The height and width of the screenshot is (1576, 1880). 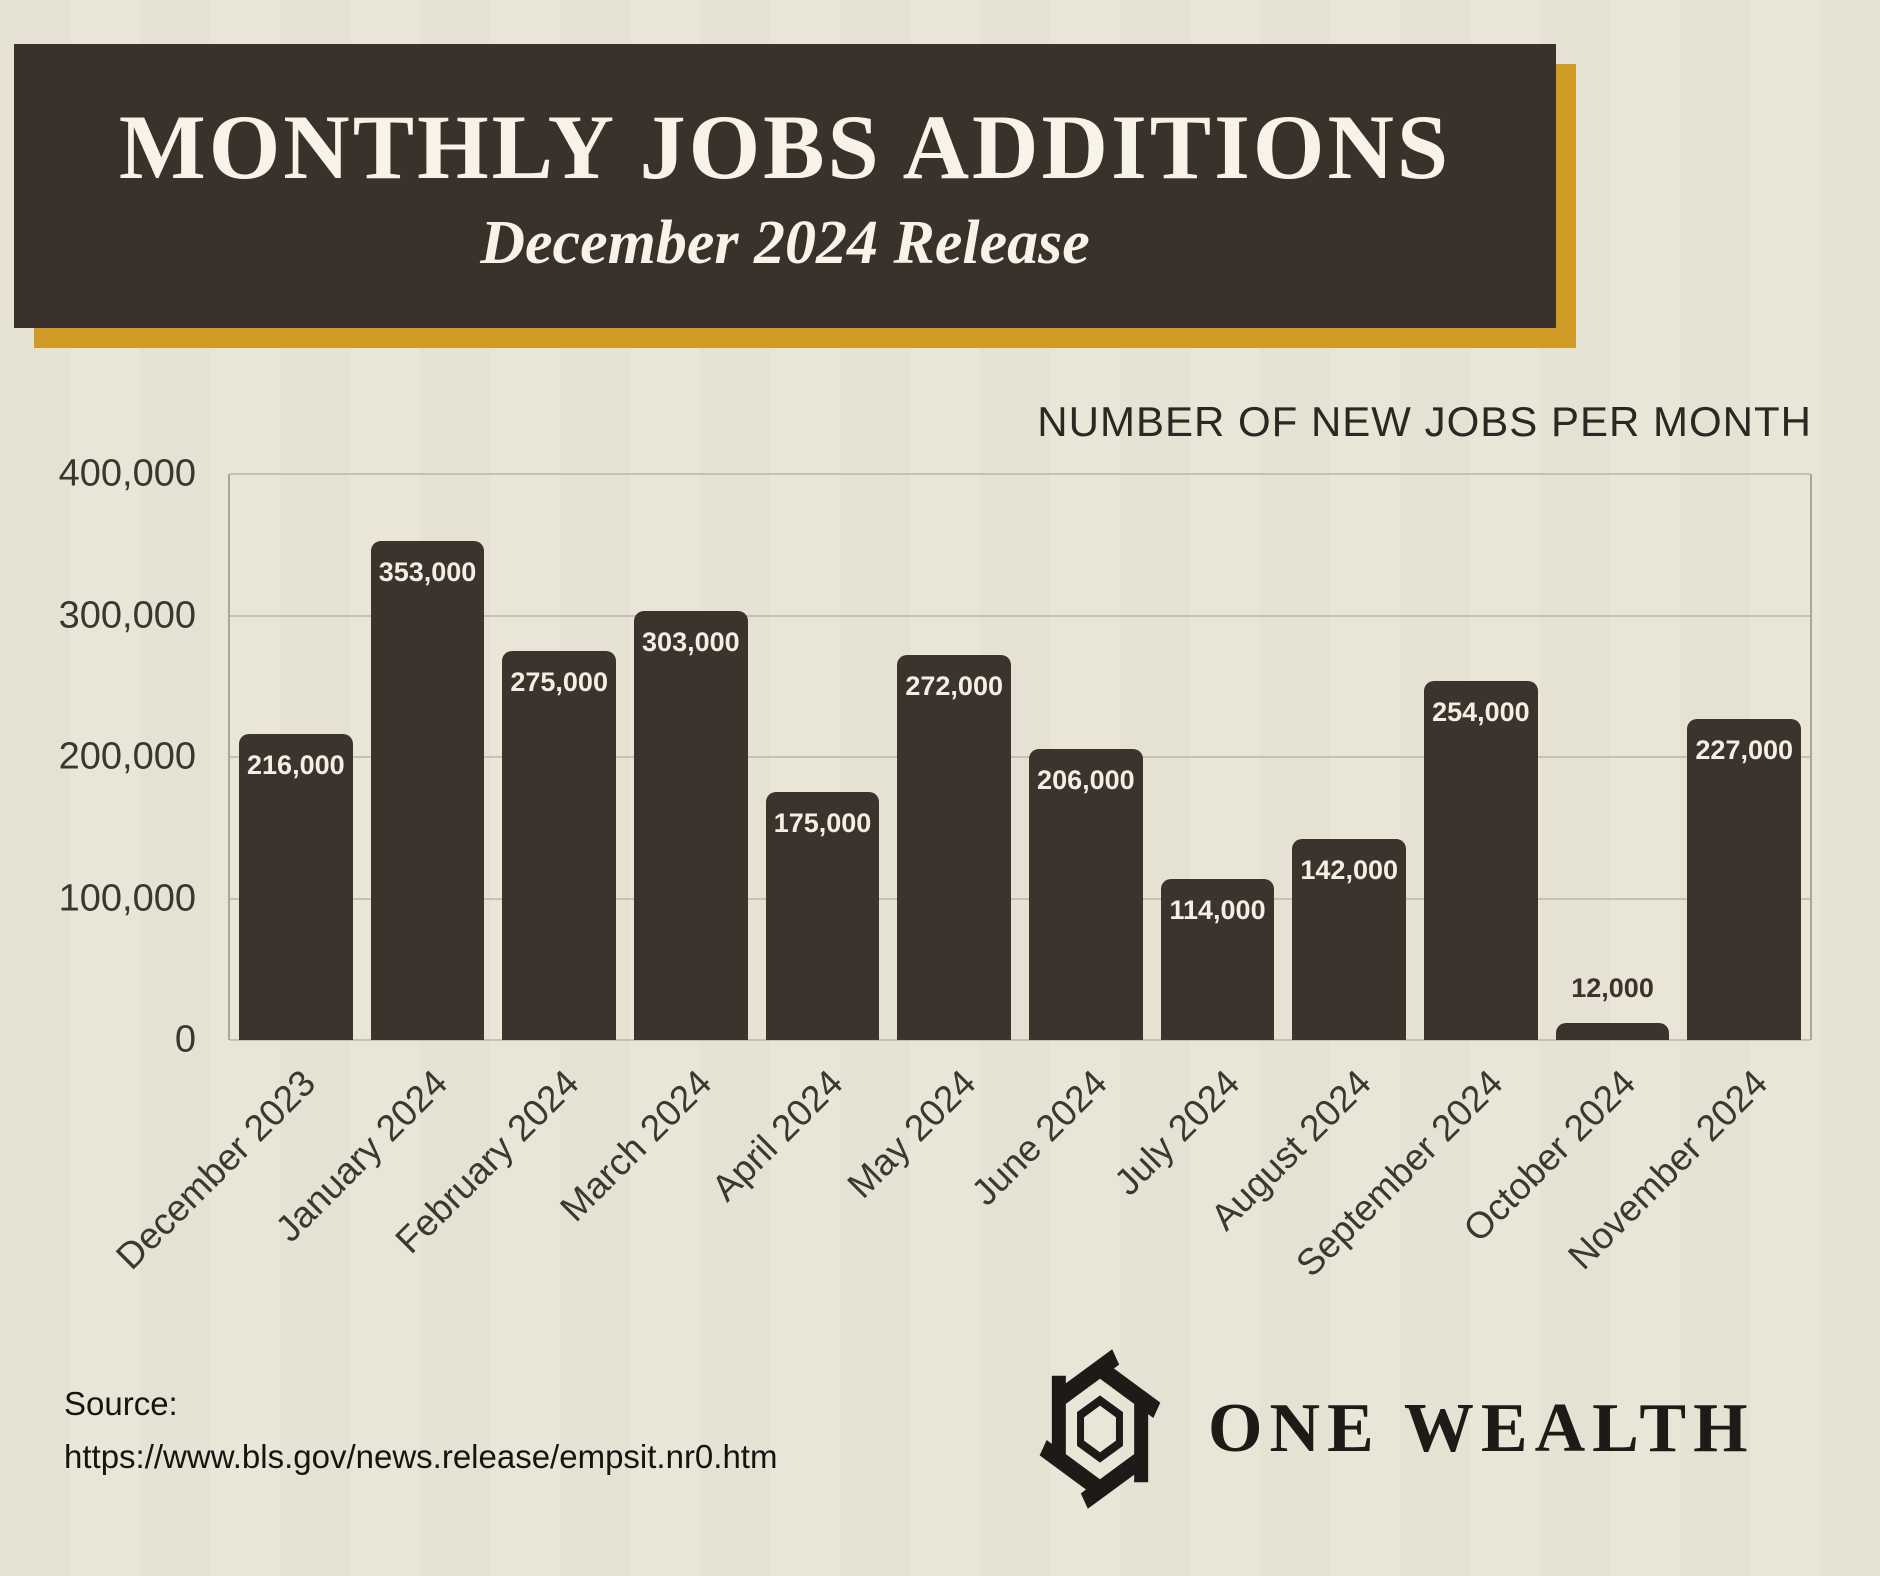 I want to click on brand-block: ONE WEALTH, so click(x=1392, y=1429).